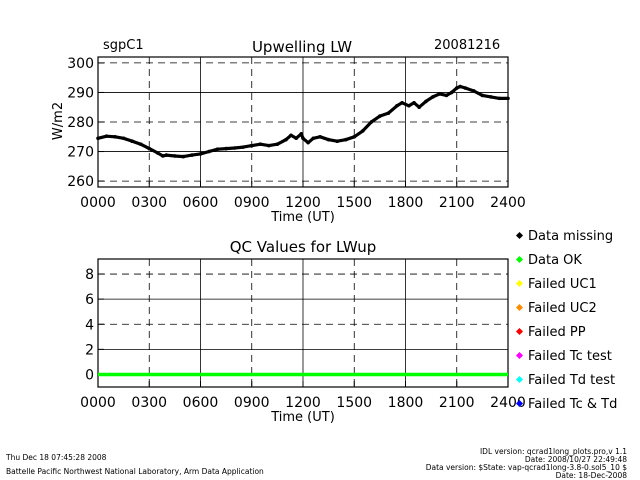  I want to click on y-tick-labels: 0 2 4 6 8, so click(94, 325).